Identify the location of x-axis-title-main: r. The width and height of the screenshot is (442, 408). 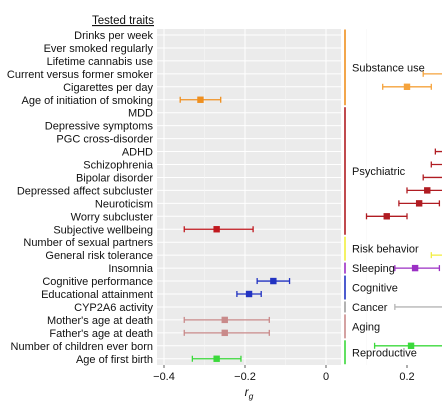
(247, 392).